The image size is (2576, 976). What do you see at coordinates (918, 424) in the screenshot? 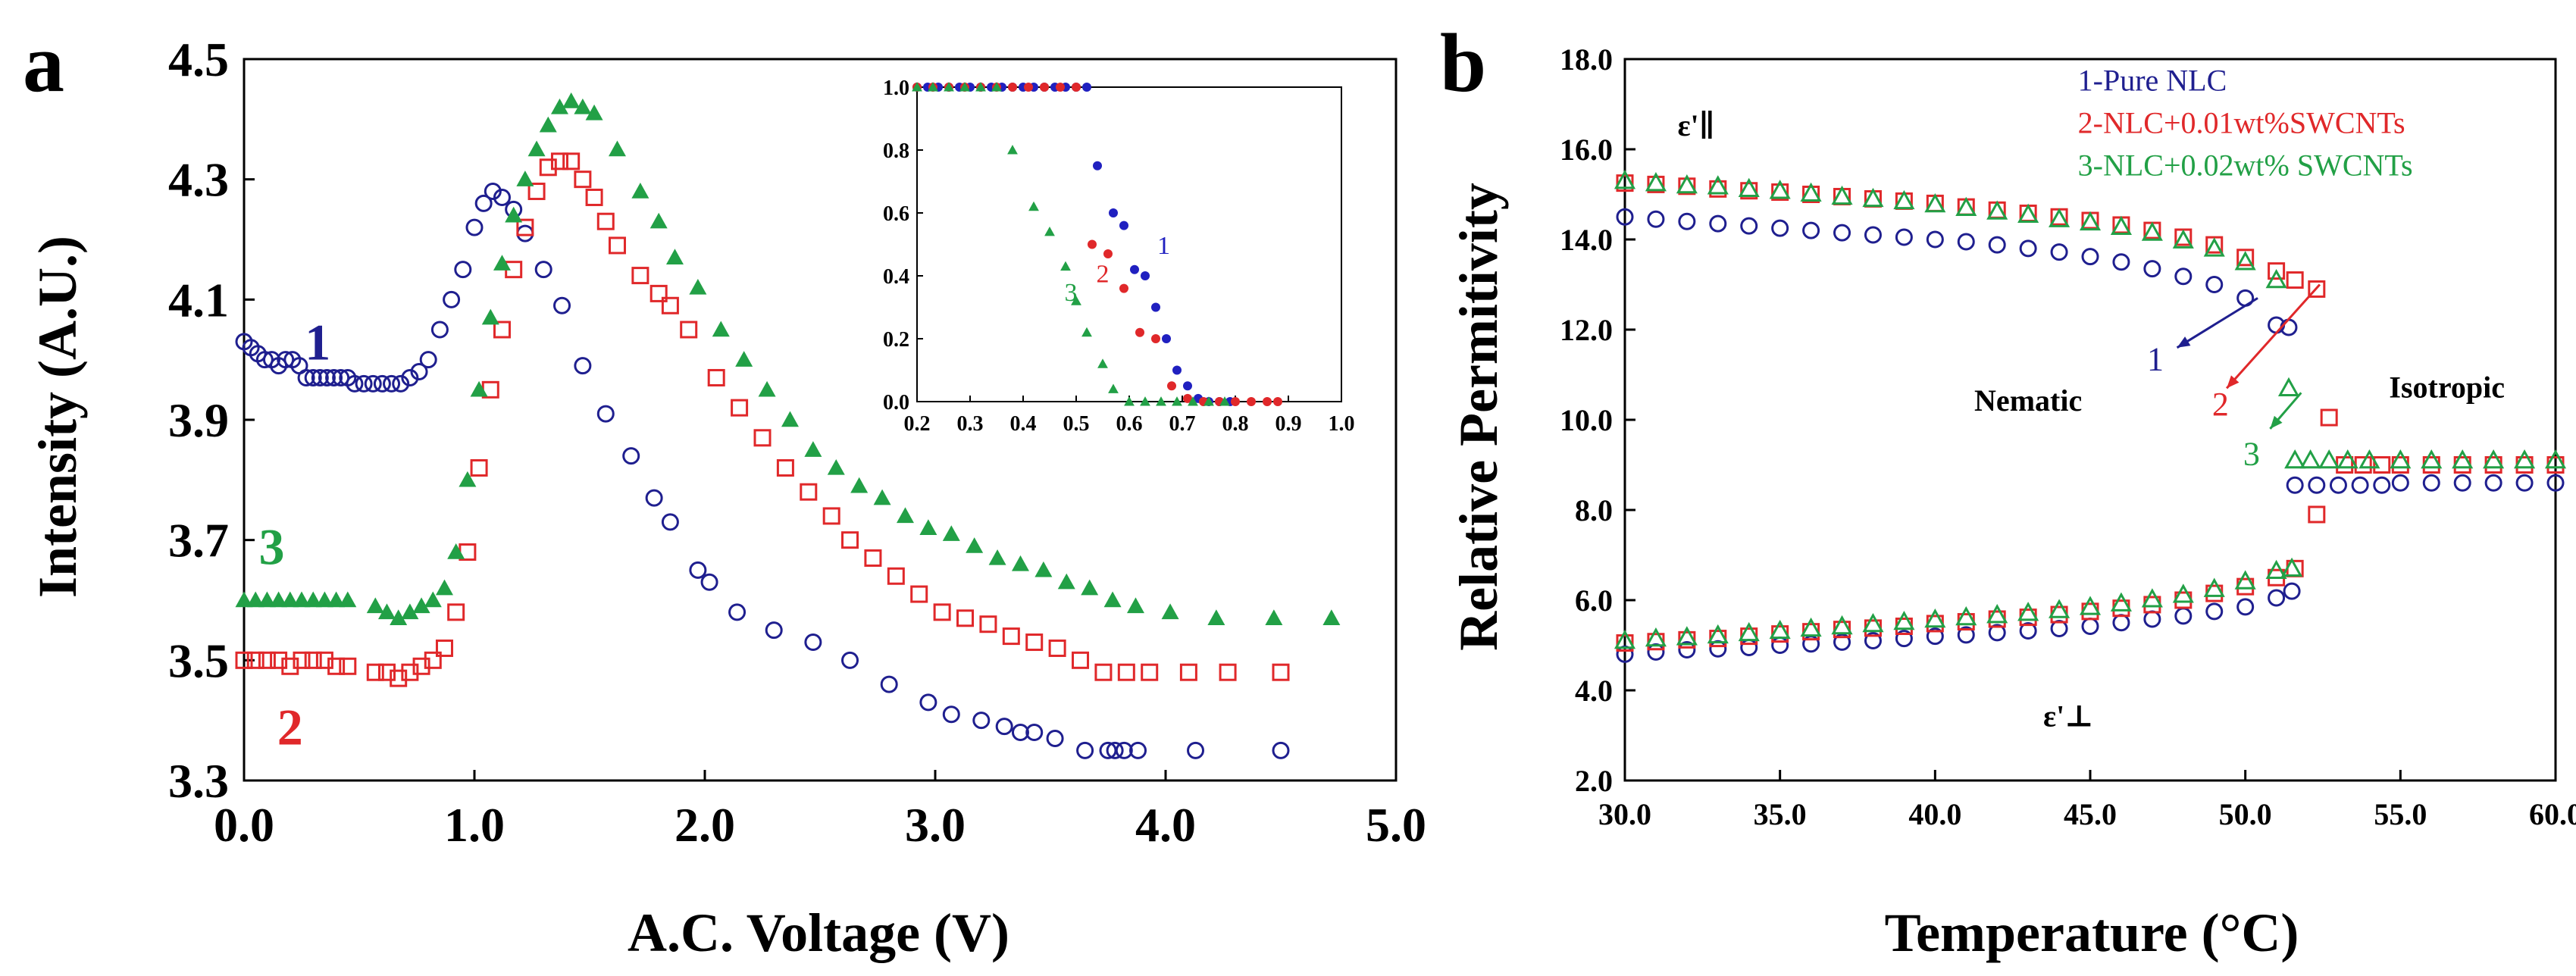
I see `inset-x-tick-label: 0.2` at bounding box center [918, 424].